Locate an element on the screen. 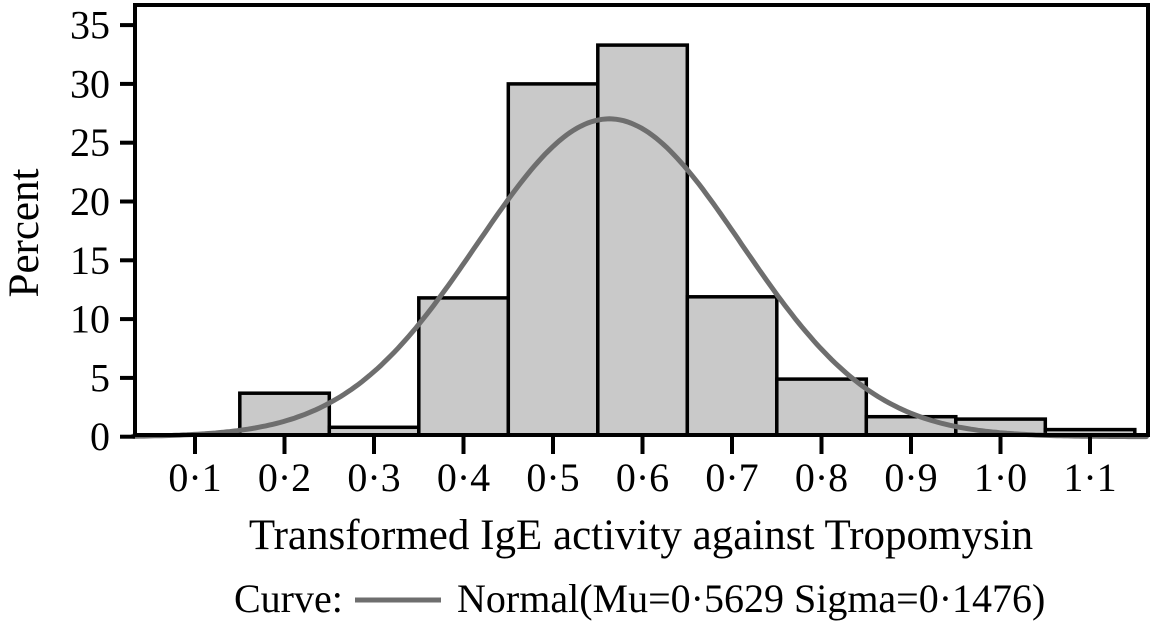 The height and width of the screenshot is (624, 1153). x-axis-tick-label: 0·3 is located at coordinates (373, 477).